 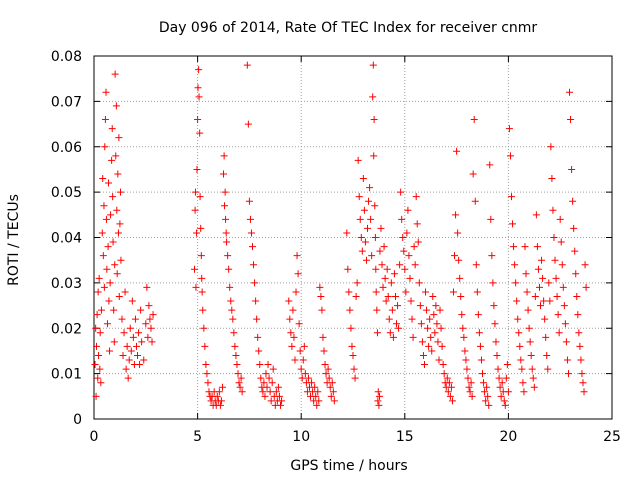 I want to click on x-axis-tick-labels: 0 5 10 15 20 25, so click(x=355, y=437).